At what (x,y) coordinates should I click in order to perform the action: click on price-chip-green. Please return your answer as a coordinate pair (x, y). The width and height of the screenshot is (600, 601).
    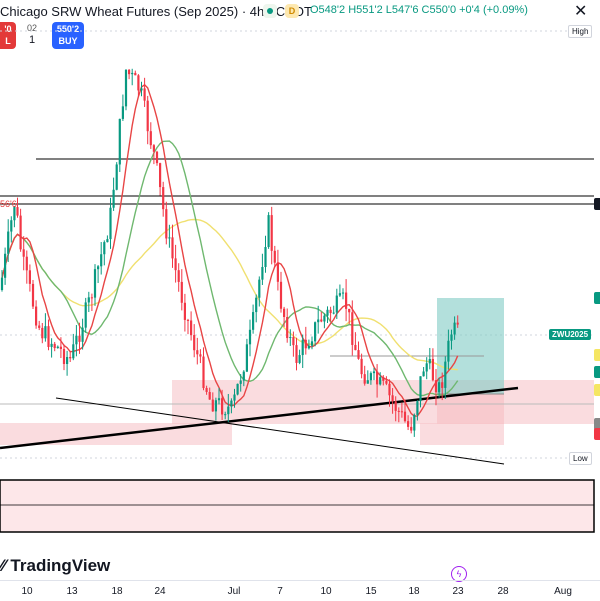
    Looking at the image, I should click on (597, 298).